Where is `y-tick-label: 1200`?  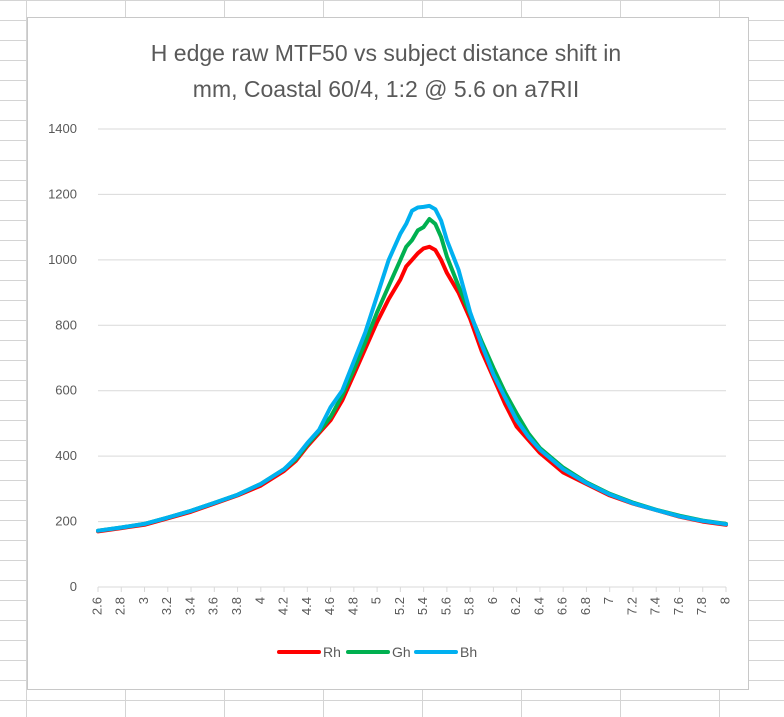 y-tick-label: 1200 is located at coordinates (62, 193).